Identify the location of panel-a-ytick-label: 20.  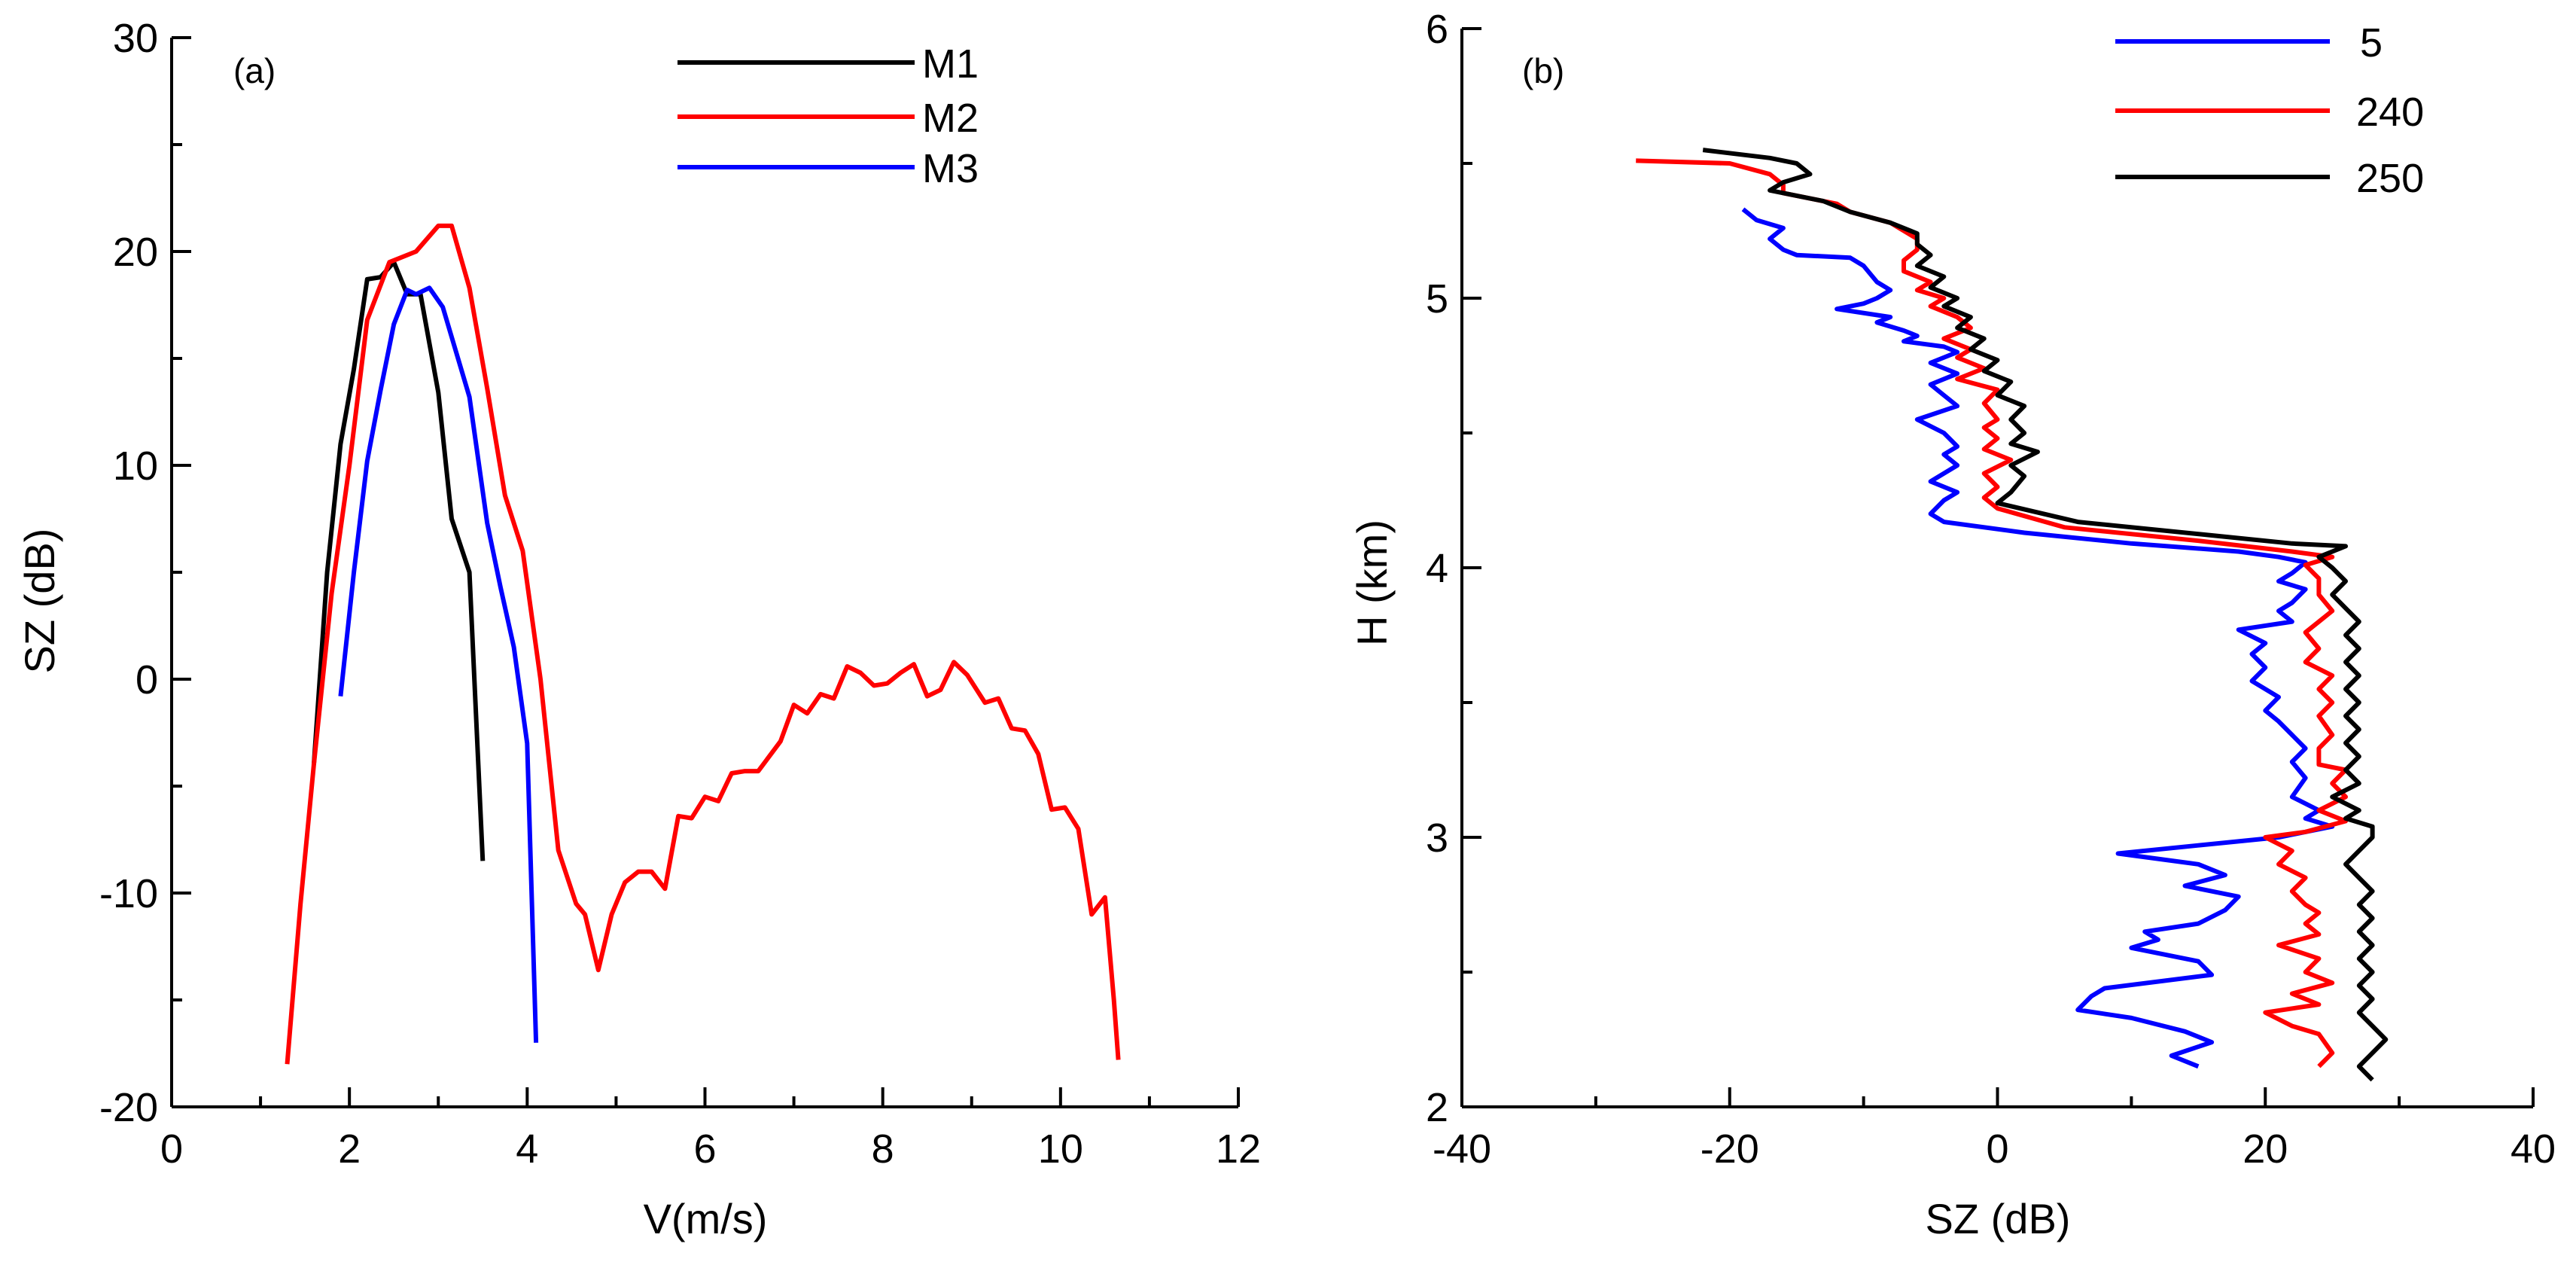
(136, 253).